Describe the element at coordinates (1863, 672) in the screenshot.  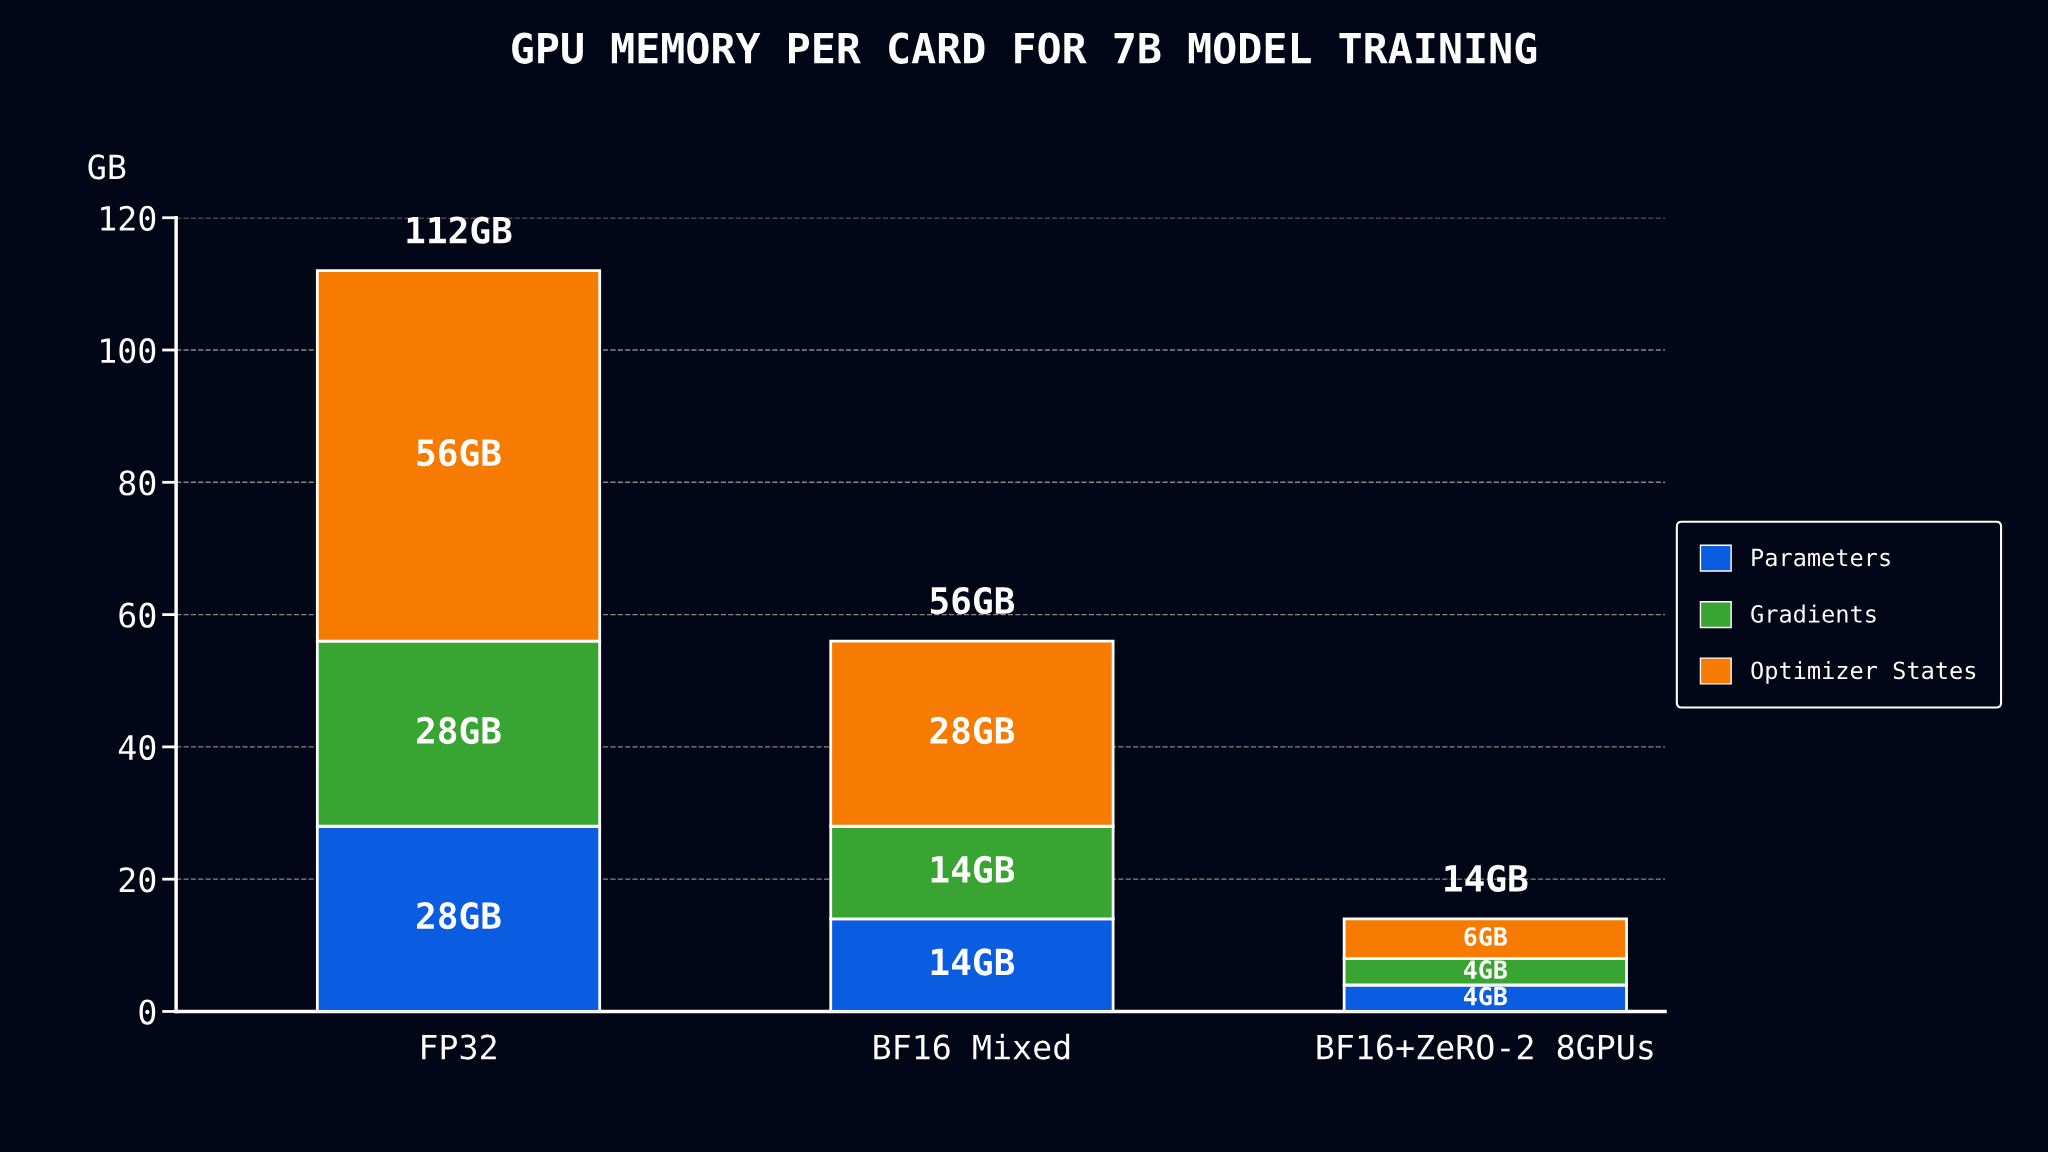
I see `legend-label: Optimizer States` at that location.